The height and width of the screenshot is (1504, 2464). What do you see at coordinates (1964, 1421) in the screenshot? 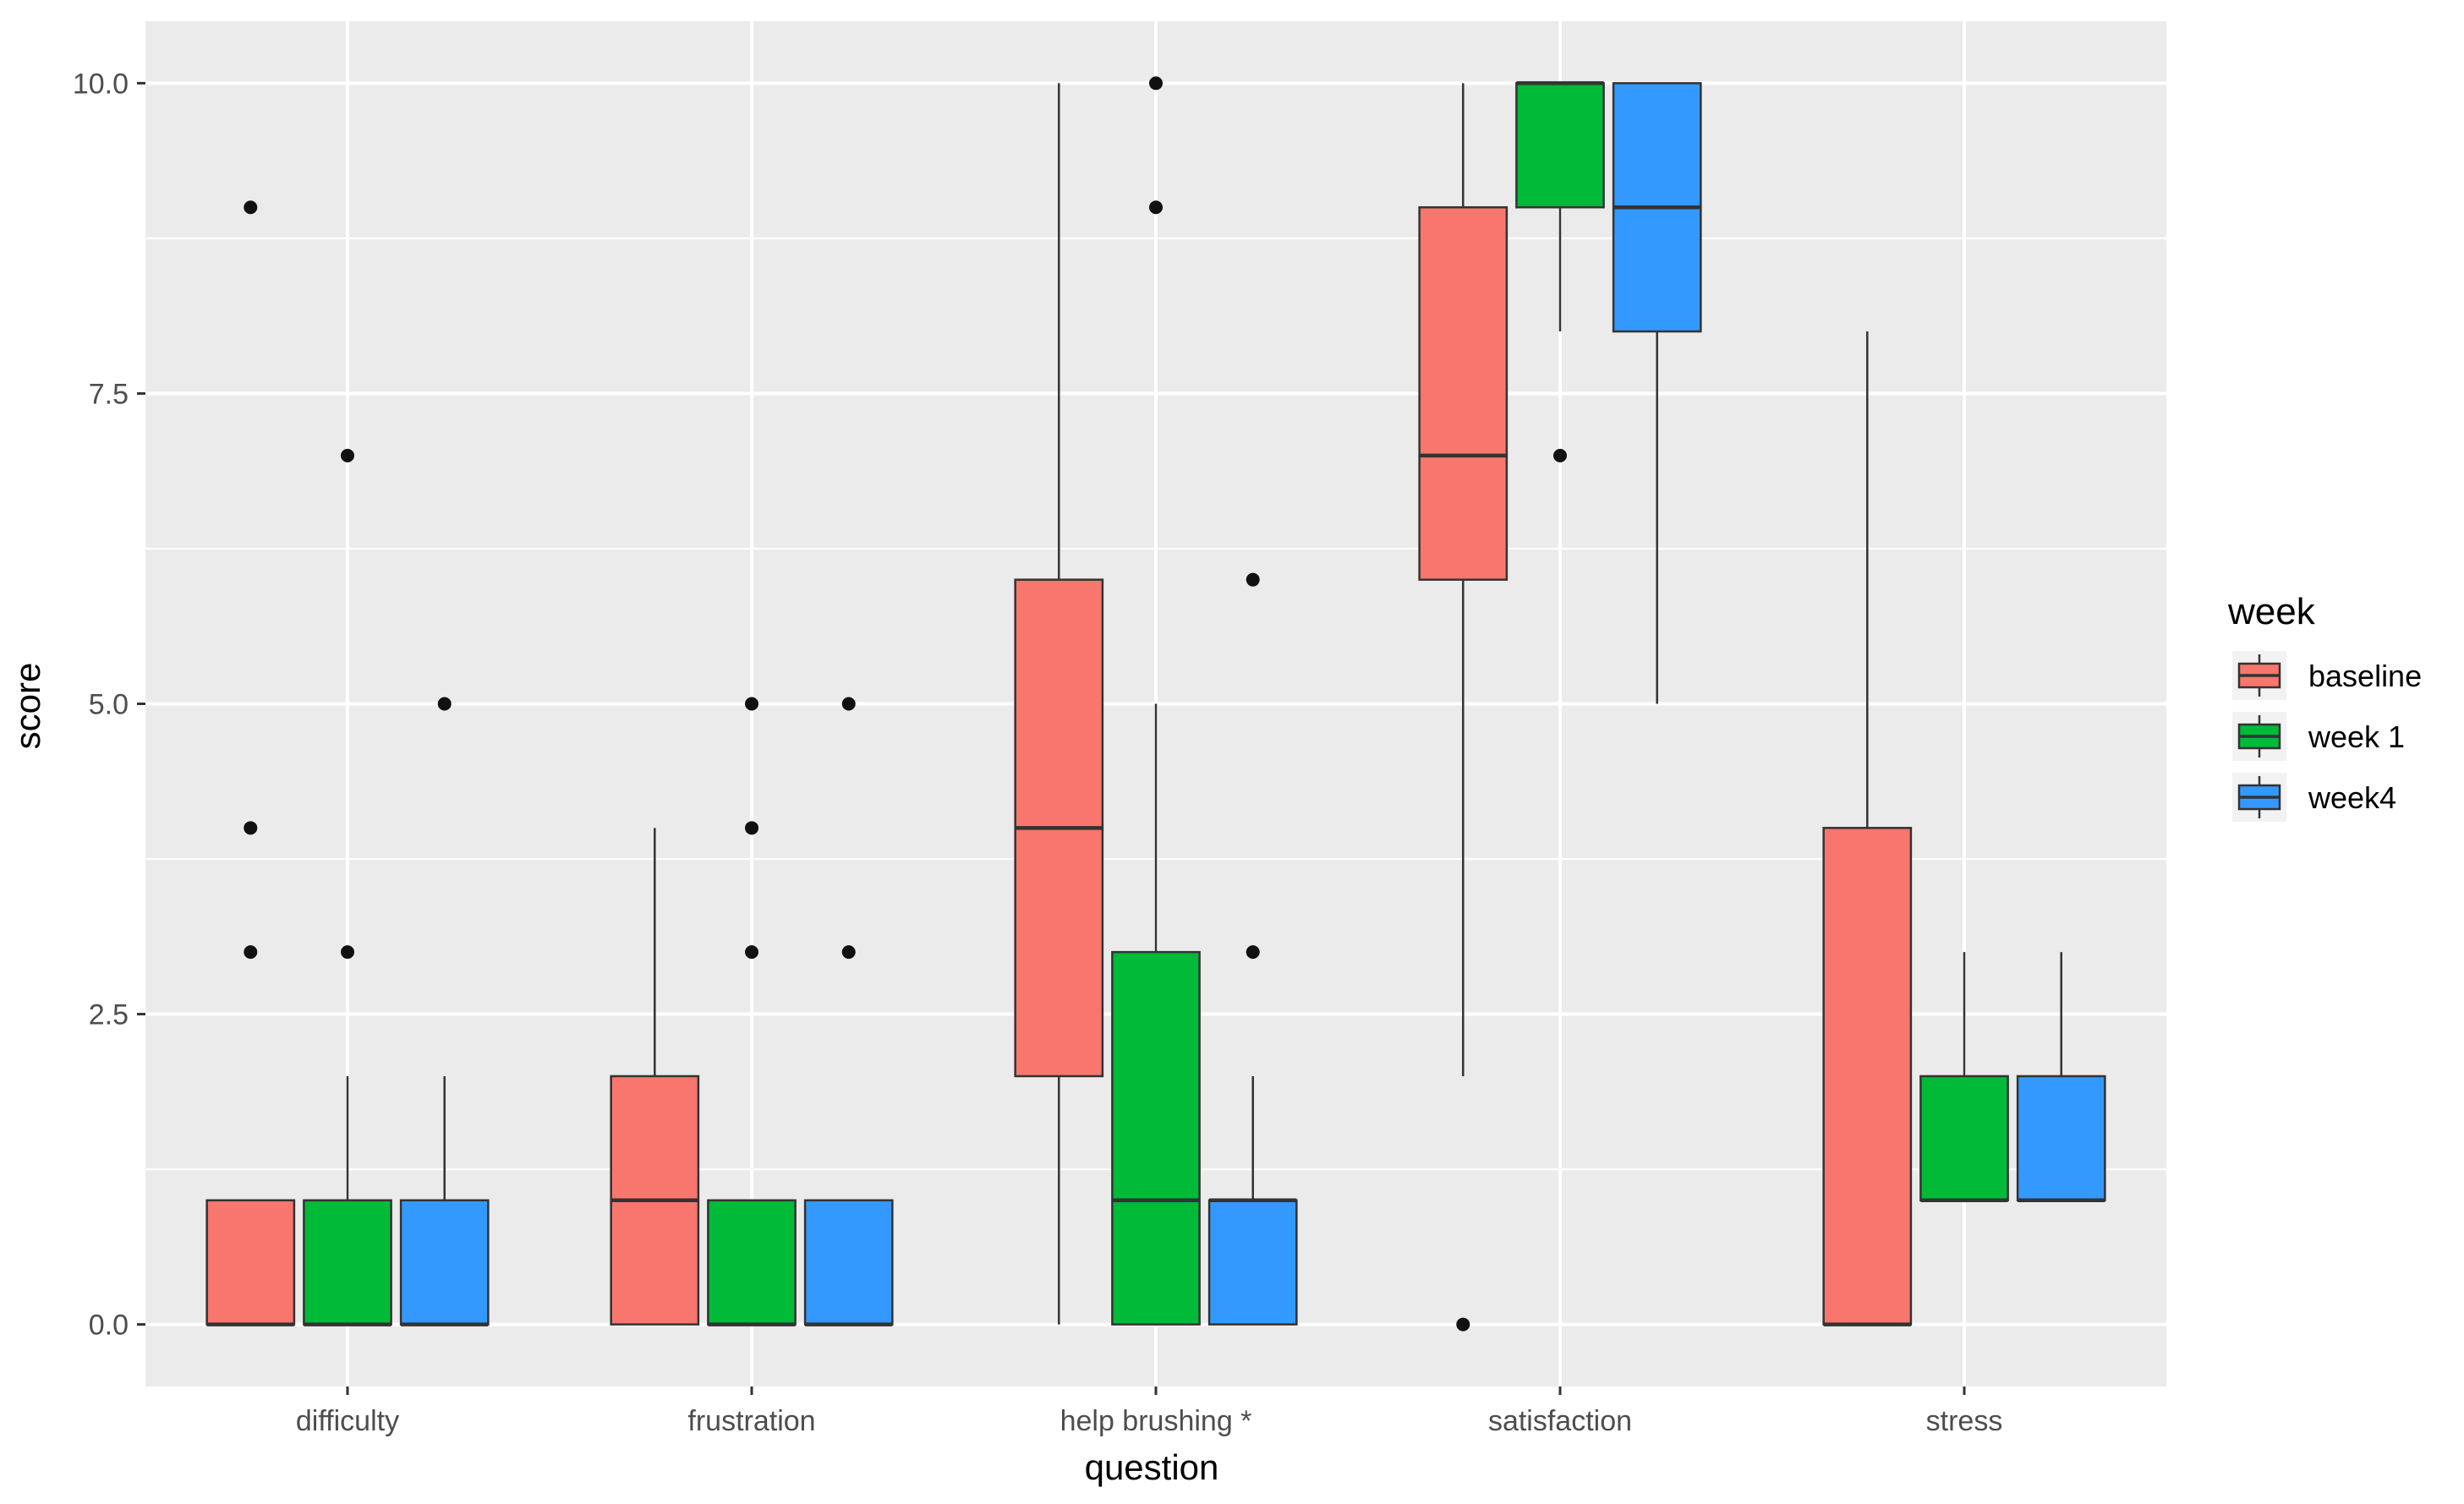
I see `x-tick-label: stress` at bounding box center [1964, 1421].